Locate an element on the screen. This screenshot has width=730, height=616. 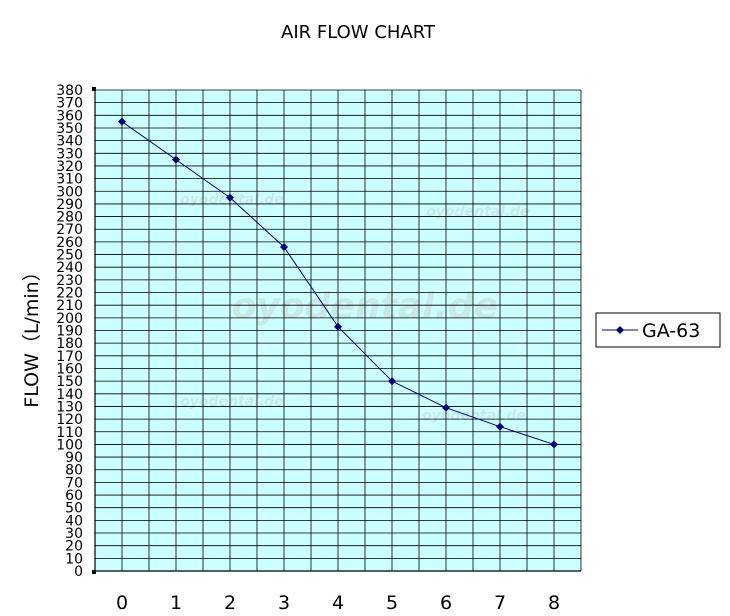
y-tick-label: 210 is located at coordinates (69, 306).